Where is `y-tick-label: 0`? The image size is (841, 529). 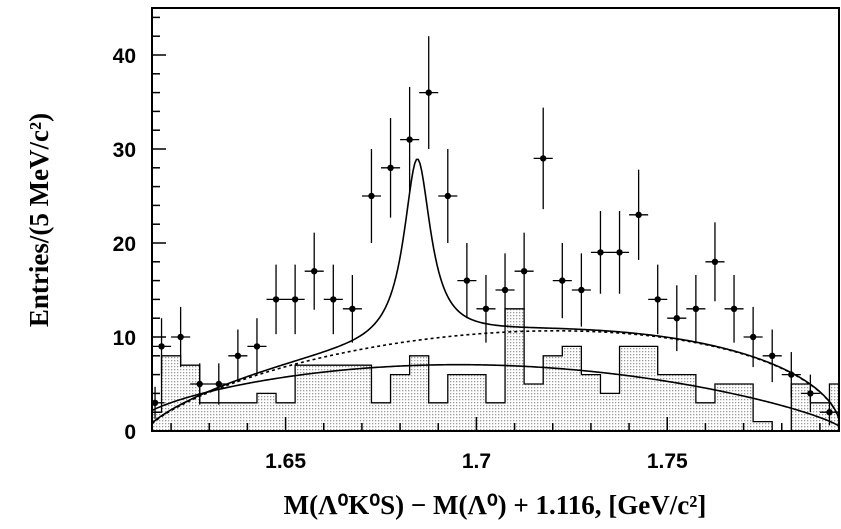
y-tick-label: 0 is located at coordinates (130, 432).